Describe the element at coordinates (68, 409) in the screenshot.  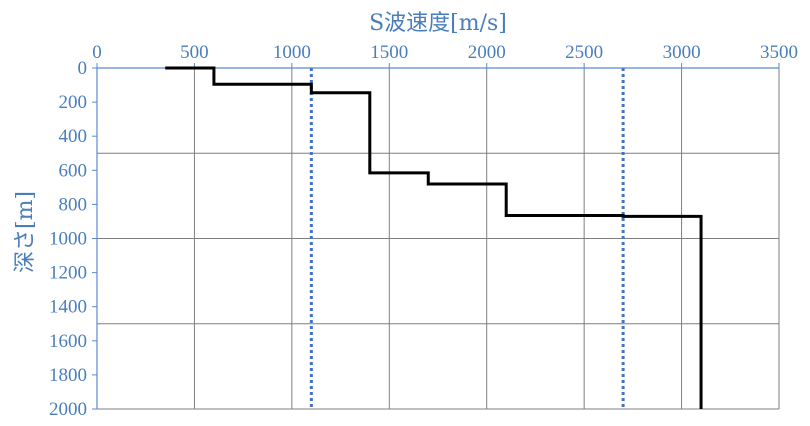
I see `y-tick-label: 2000` at that location.